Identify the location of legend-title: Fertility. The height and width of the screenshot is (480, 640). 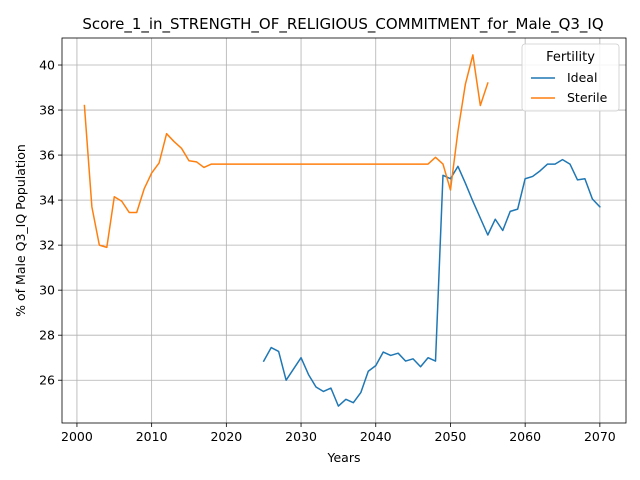
(570, 57).